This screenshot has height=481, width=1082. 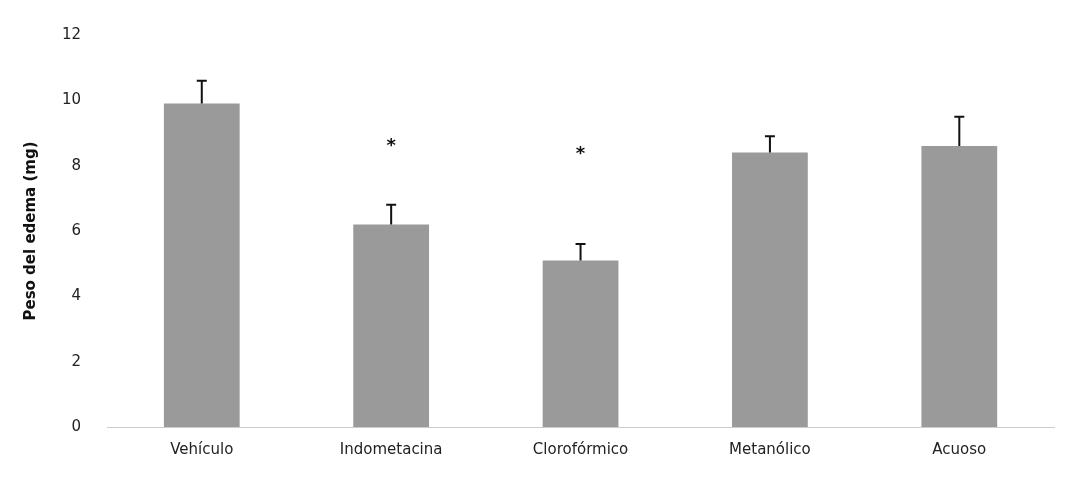 What do you see at coordinates (76, 295) in the screenshot?
I see `y-tick-label: 4` at bounding box center [76, 295].